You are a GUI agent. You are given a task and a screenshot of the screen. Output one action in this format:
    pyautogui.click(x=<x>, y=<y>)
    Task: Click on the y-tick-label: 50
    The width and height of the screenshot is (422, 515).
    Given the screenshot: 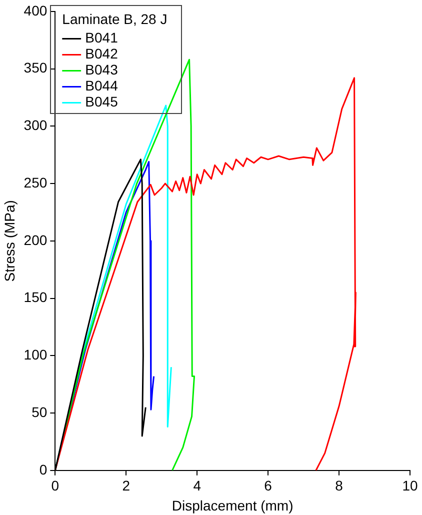 What is the action you would take?
    pyautogui.click(x=40, y=412)
    